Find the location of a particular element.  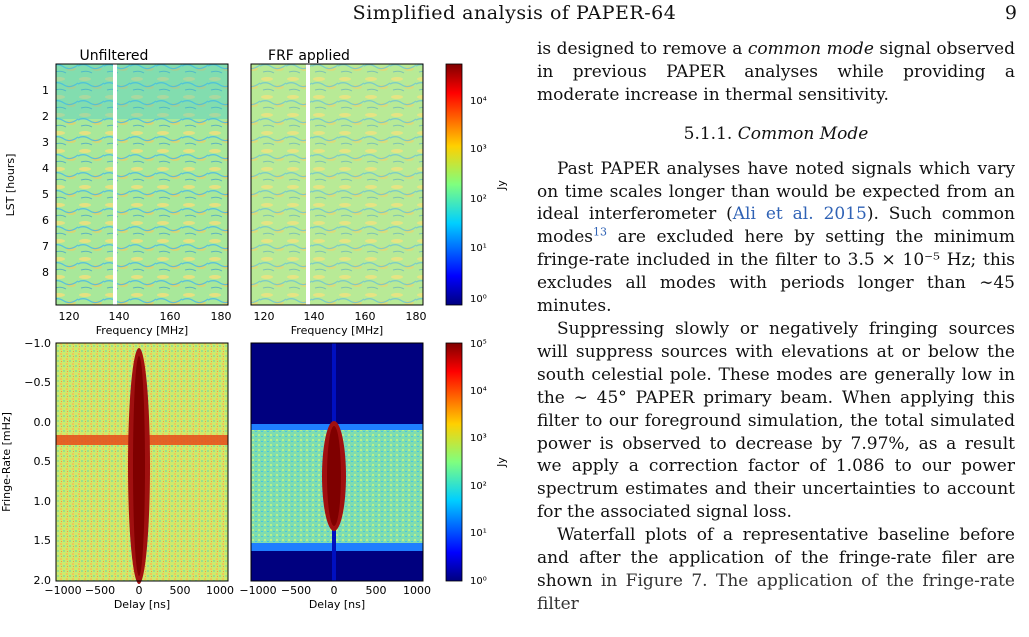

term-common-mode: common mode is located at coordinates (810, 49).